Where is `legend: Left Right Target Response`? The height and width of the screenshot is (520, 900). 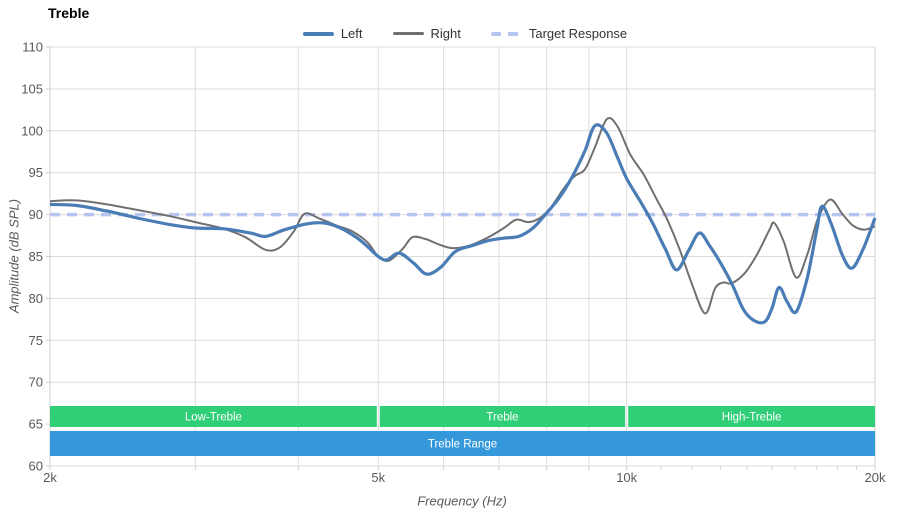
legend: Left Right Target Response is located at coordinates (450, 33).